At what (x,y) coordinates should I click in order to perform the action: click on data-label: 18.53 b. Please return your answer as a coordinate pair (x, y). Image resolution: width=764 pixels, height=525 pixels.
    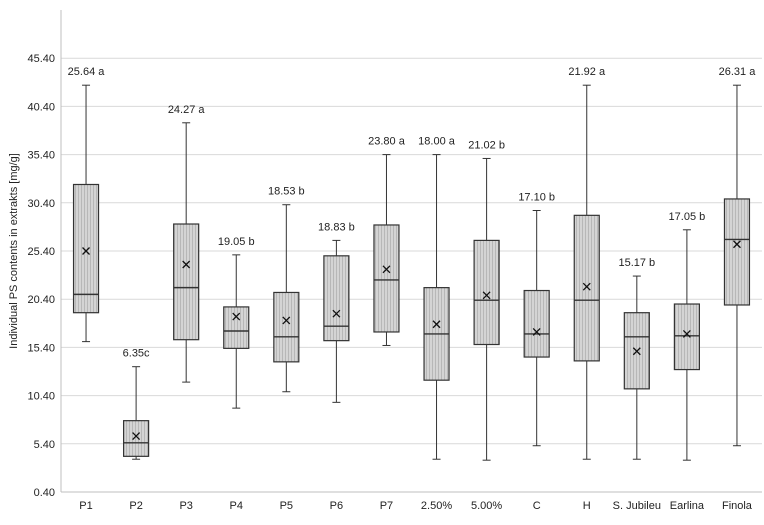
    Looking at the image, I should click on (286, 192).